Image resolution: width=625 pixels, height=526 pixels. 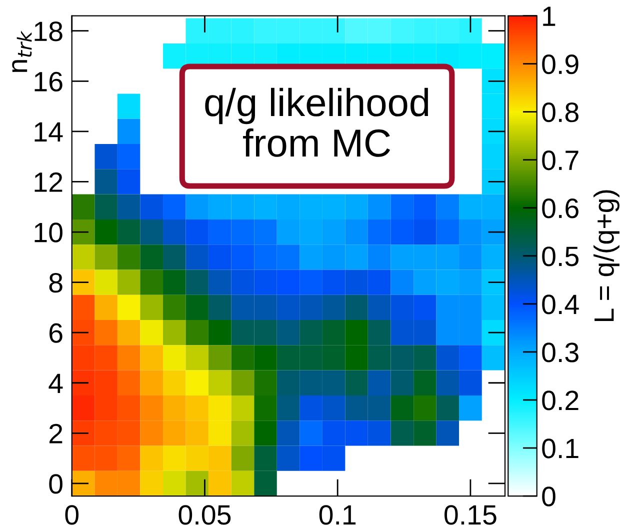 What do you see at coordinates (560, 448) in the screenshot?
I see `color-bar-label: 0.1` at bounding box center [560, 448].